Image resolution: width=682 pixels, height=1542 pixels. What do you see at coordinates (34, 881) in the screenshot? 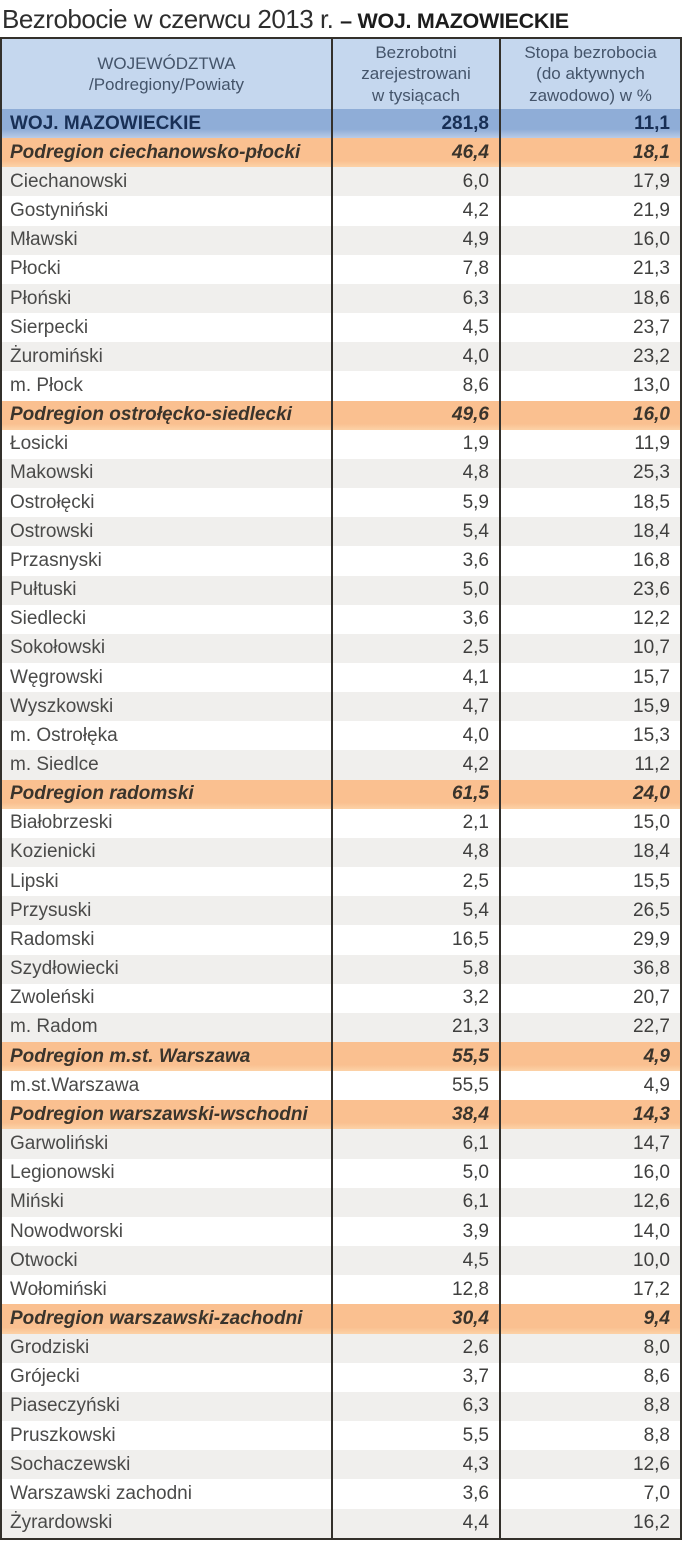
I see `region-name-cell: Lipski` at bounding box center [34, 881].